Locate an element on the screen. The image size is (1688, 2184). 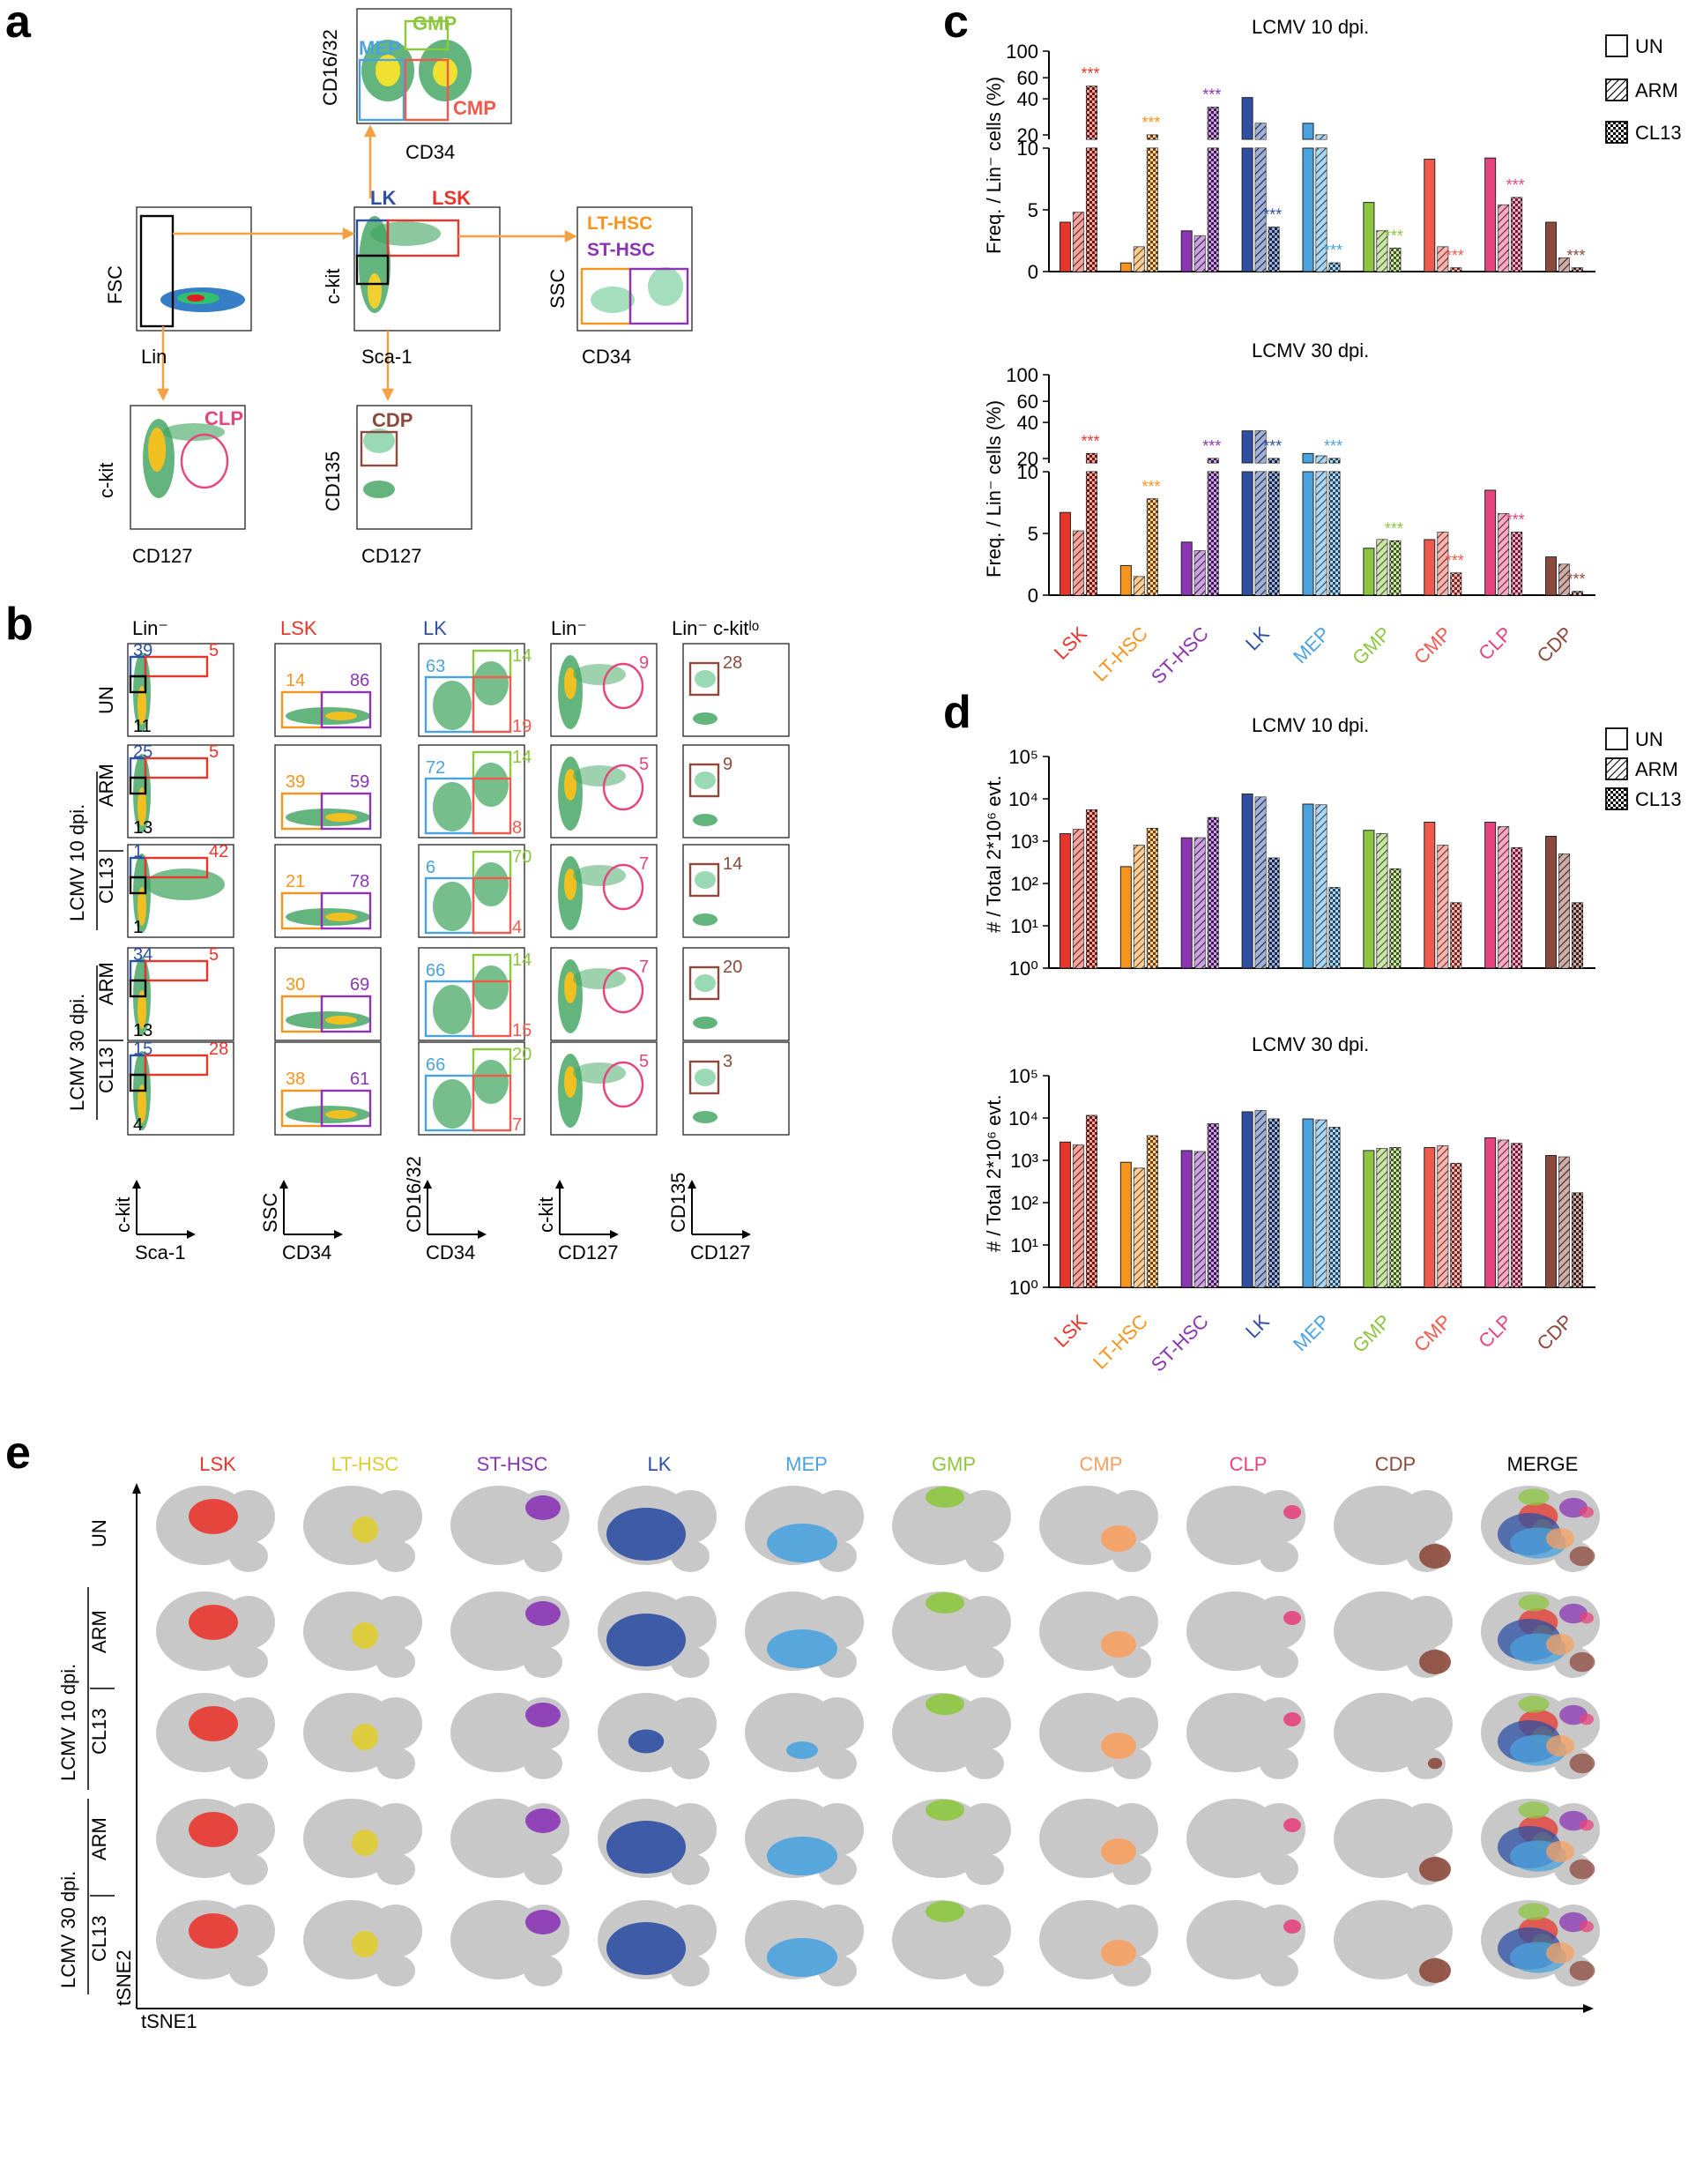
tsne-plot-r5-c8 is located at coordinates (1246, 1943).